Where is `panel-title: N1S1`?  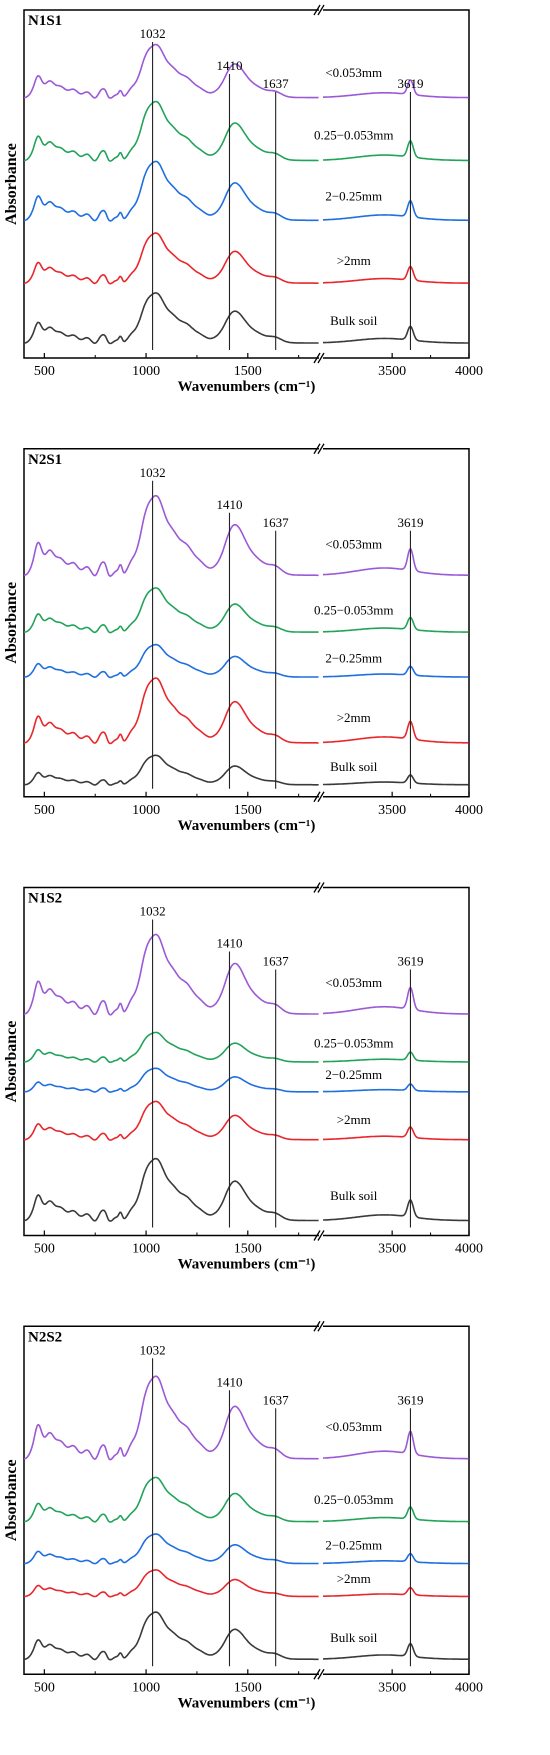
panel-title: N1S1 is located at coordinates (45, 21).